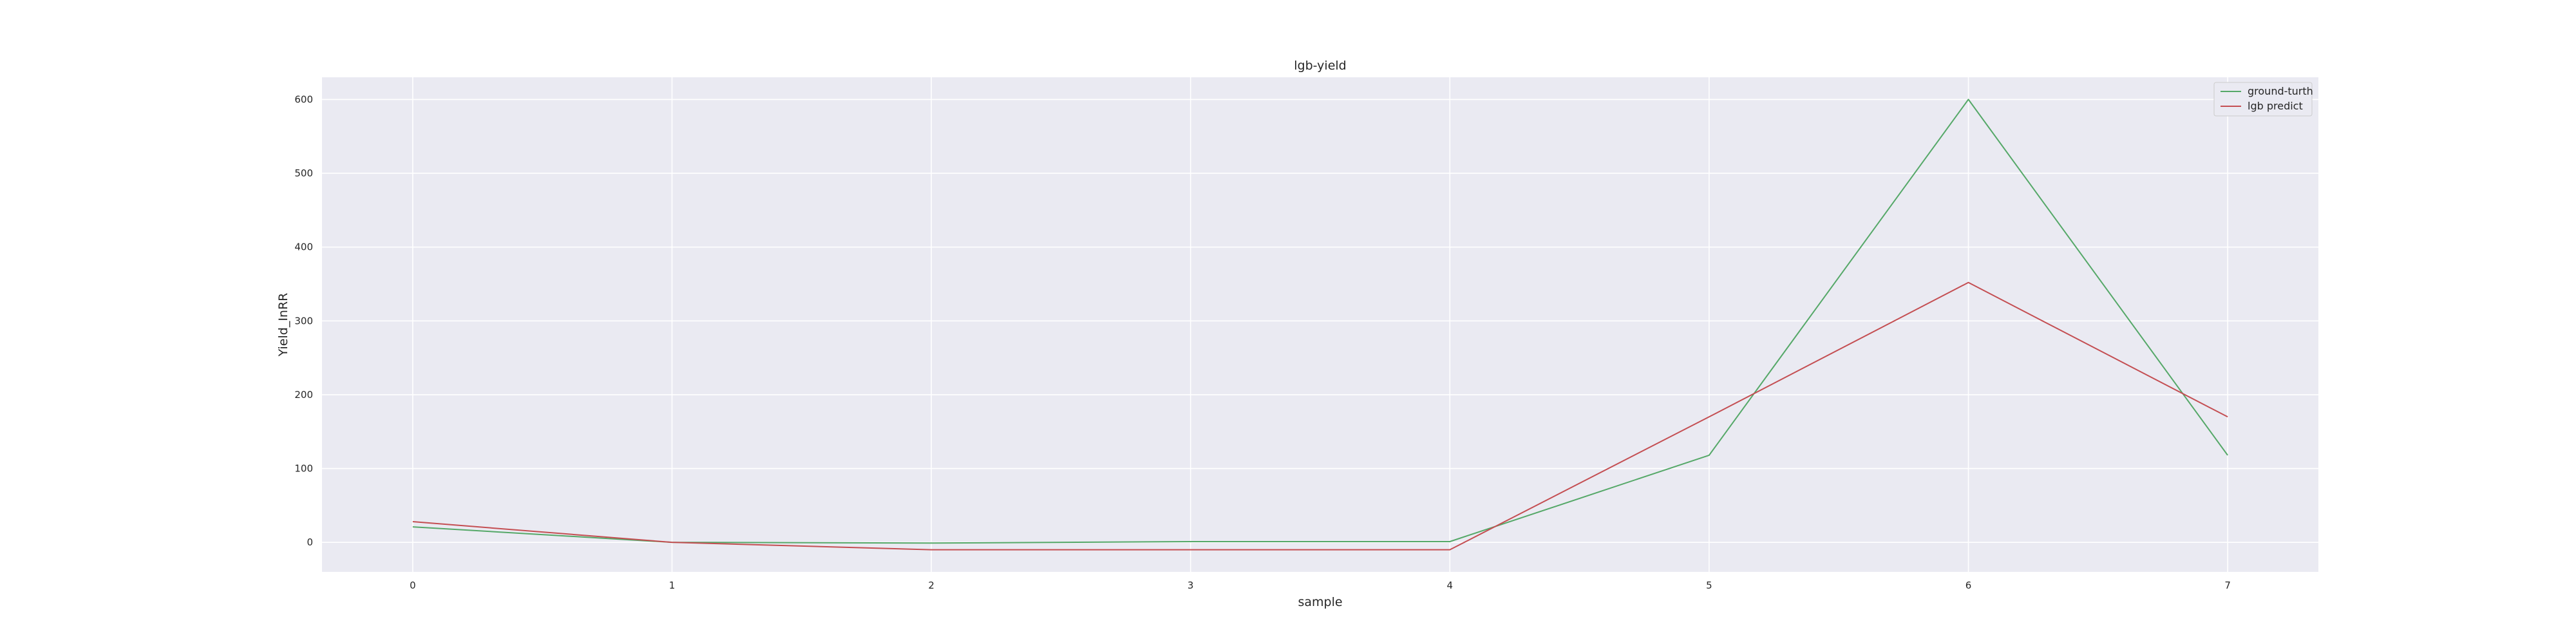  What do you see at coordinates (673, 586) in the screenshot?
I see `x-tick-label: 1` at bounding box center [673, 586].